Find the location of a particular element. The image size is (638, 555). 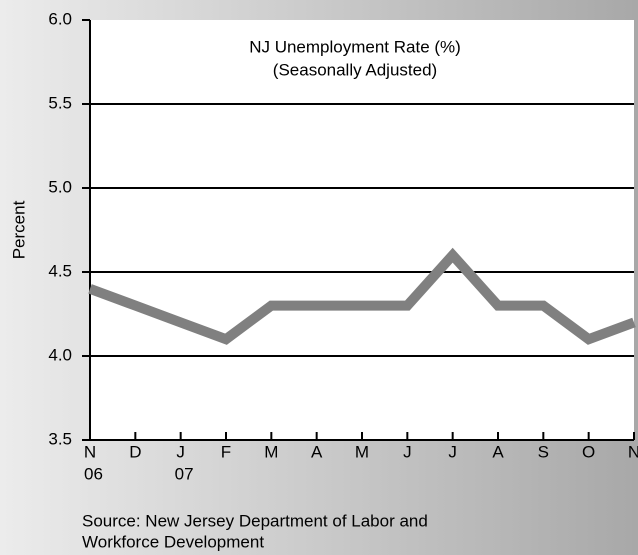

x-tick-label: F is located at coordinates (226, 451).